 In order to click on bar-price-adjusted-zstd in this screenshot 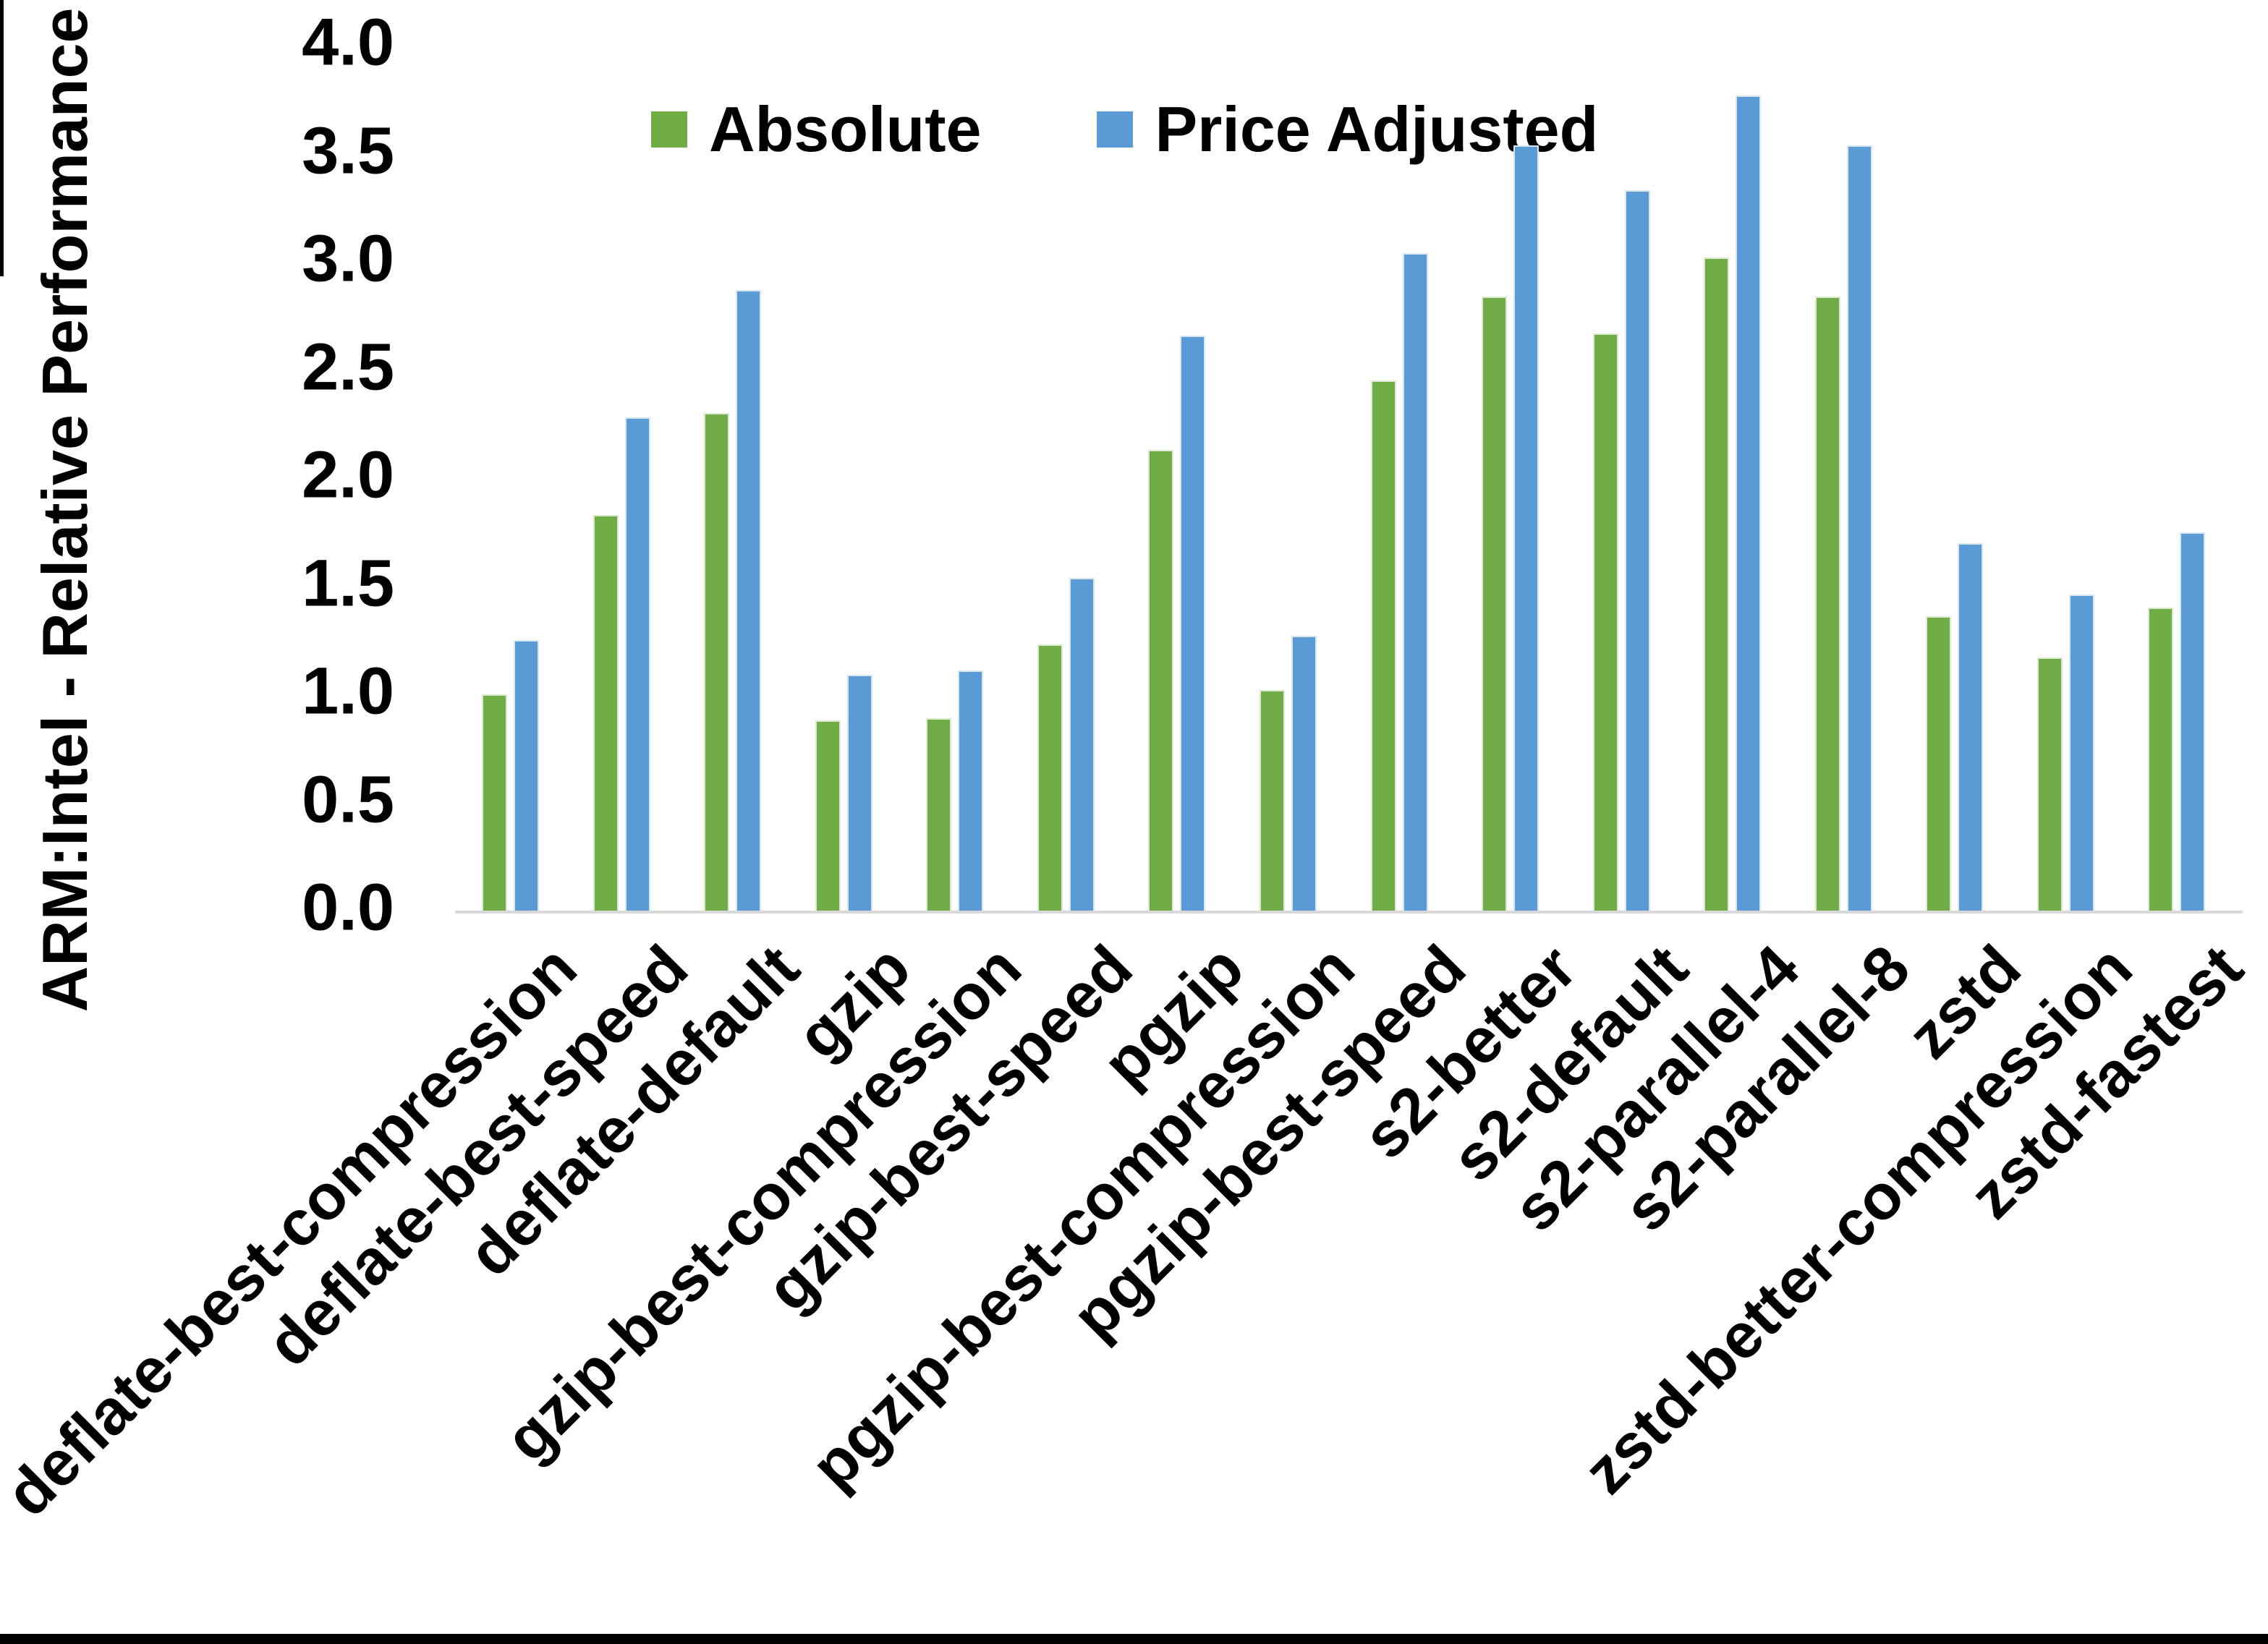, I will do `click(1971, 726)`.